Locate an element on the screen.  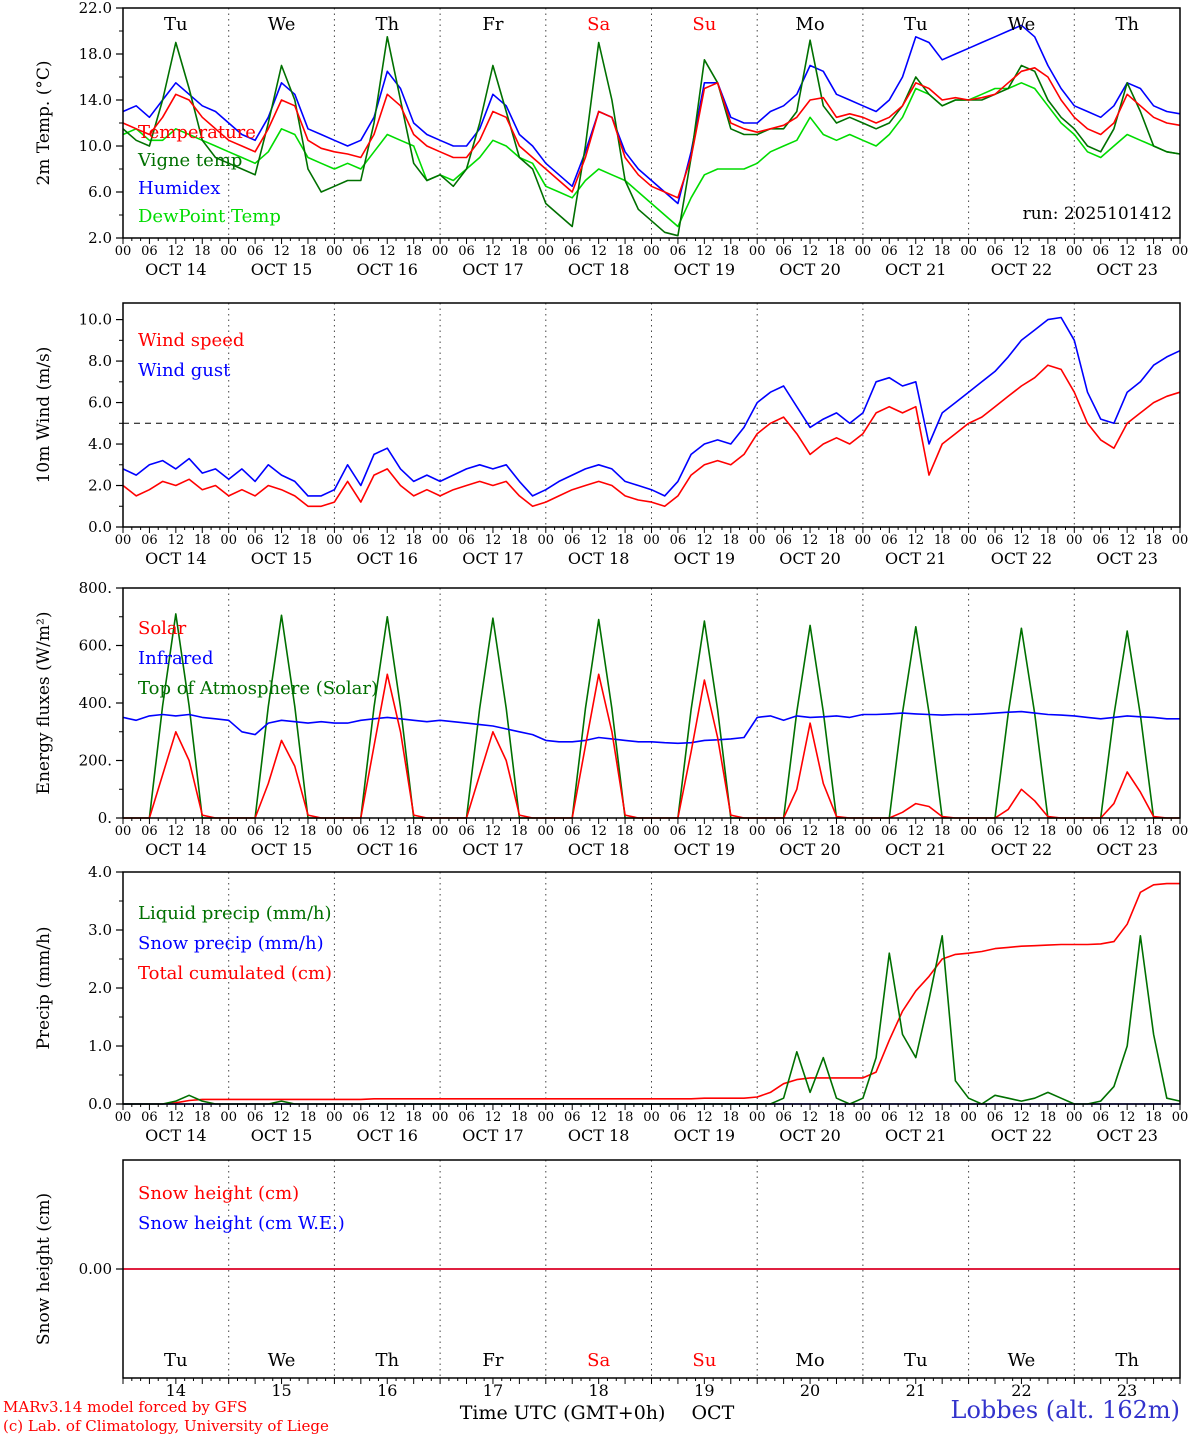
svg-text: OCT 19 is located at coordinates (704, 849).